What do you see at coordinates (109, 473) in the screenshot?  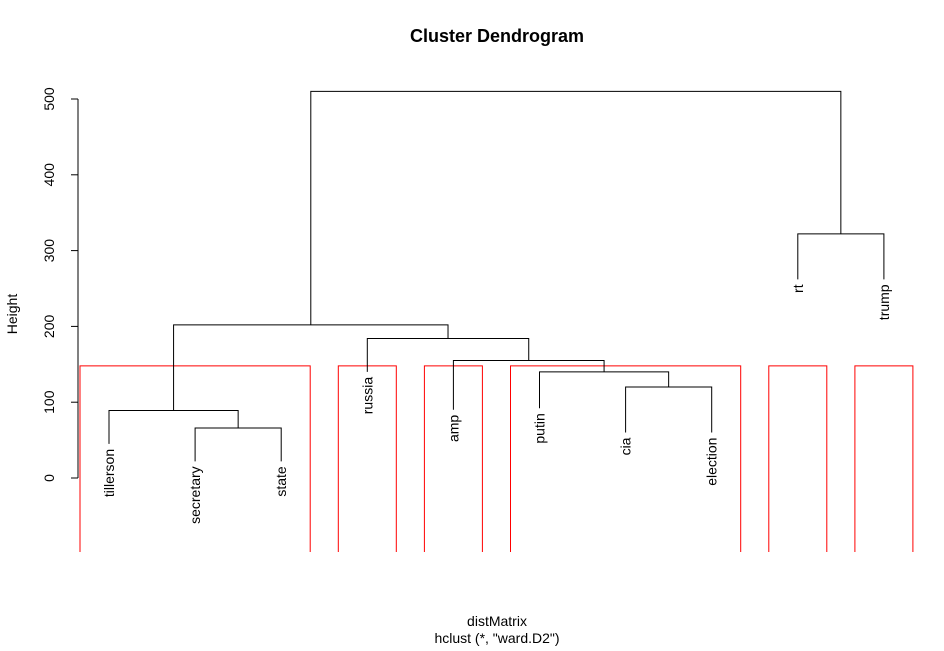 I see `leaf-label: tillerson` at bounding box center [109, 473].